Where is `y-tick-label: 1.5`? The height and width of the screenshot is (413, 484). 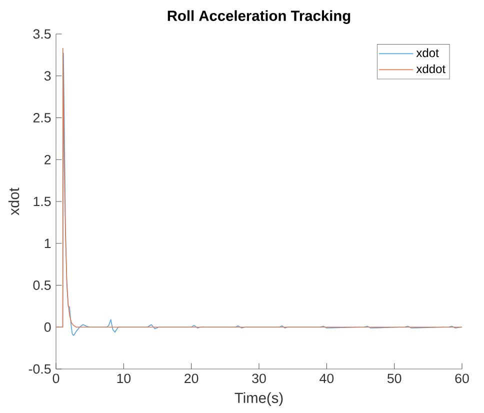 y-tick-label: 1.5 is located at coordinates (42, 201).